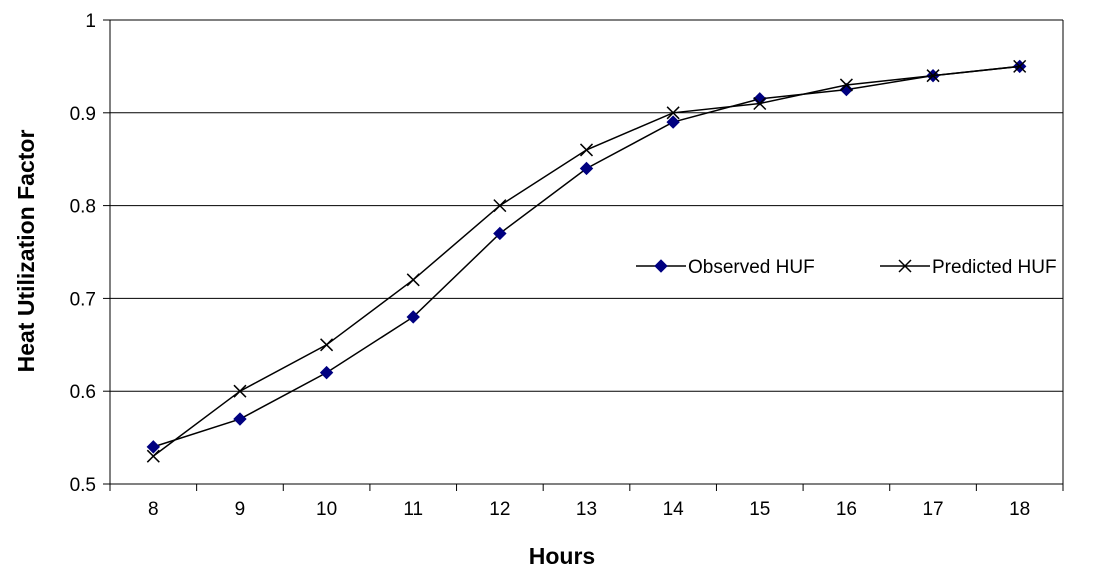 This screenshot has height=574, width=1094. Describe the element at coordinates (674, 509) in the screenshot. I see `x-tick-label: 14` at that location.